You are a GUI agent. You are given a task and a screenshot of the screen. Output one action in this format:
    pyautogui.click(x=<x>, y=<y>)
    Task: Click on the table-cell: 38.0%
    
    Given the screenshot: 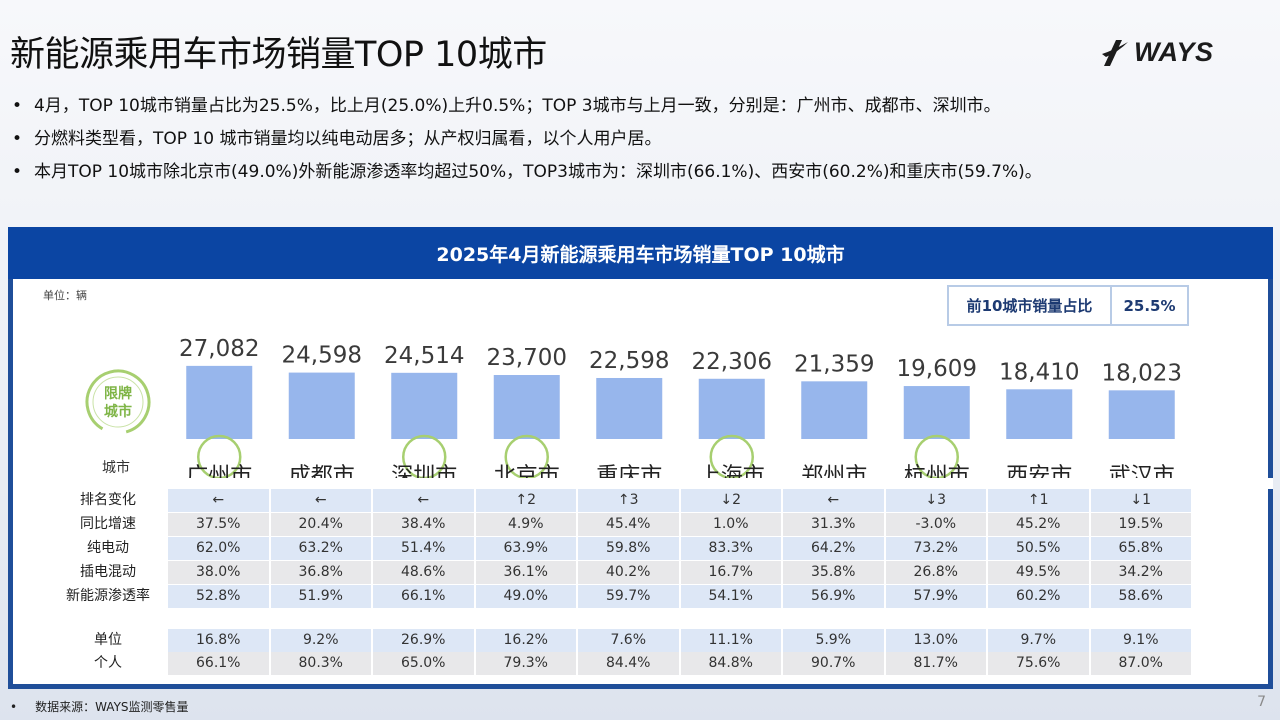 What is the action you would take?
    pyautogui.click(x=218, y=572)
    